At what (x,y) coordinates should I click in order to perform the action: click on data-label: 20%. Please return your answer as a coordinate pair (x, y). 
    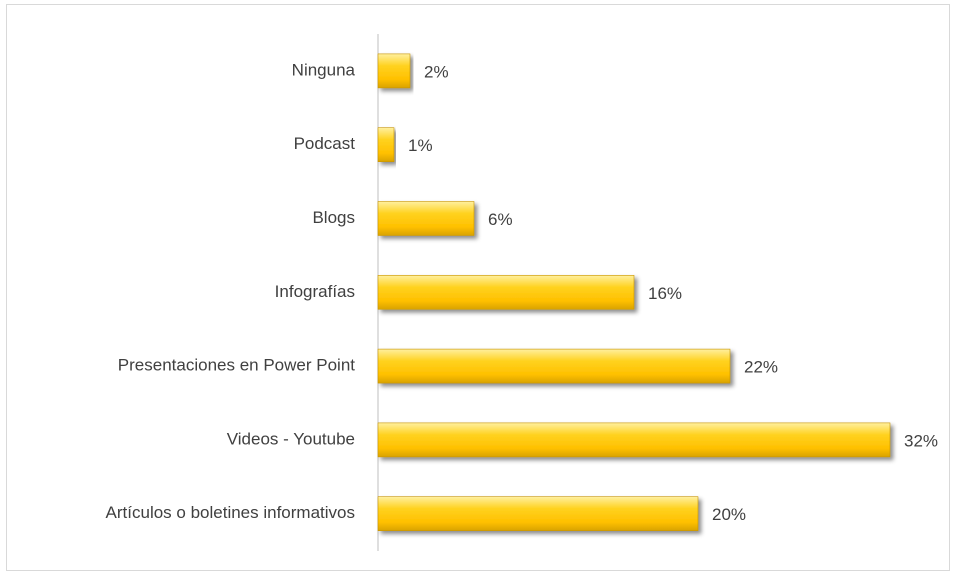
    Looking at the image, I should click on (729, 514).